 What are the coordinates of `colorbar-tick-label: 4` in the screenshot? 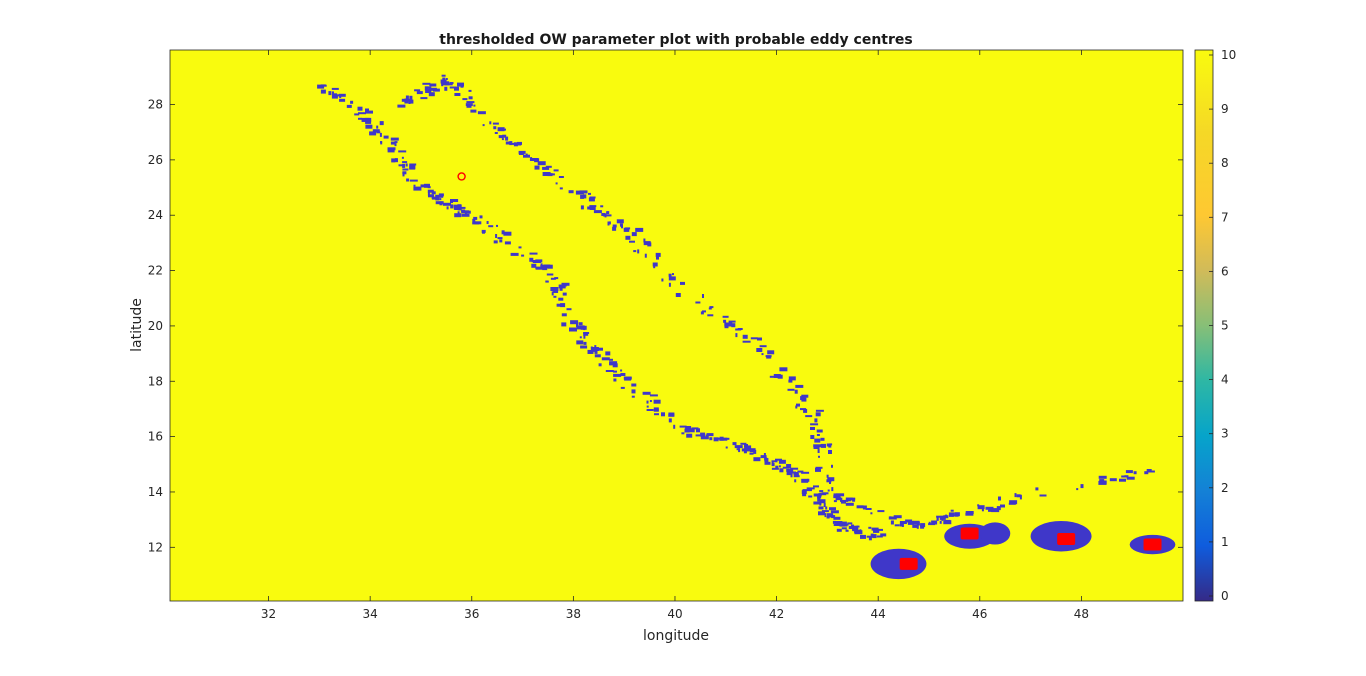 It's located at (1225, 380).